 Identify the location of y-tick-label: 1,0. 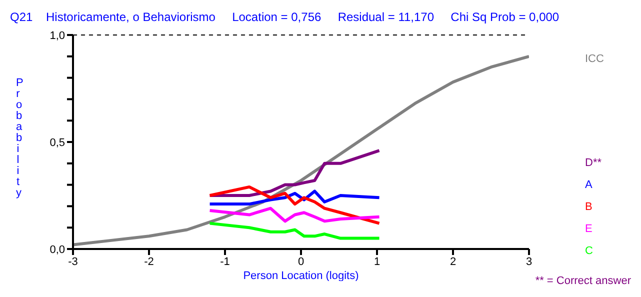
(57, 36).